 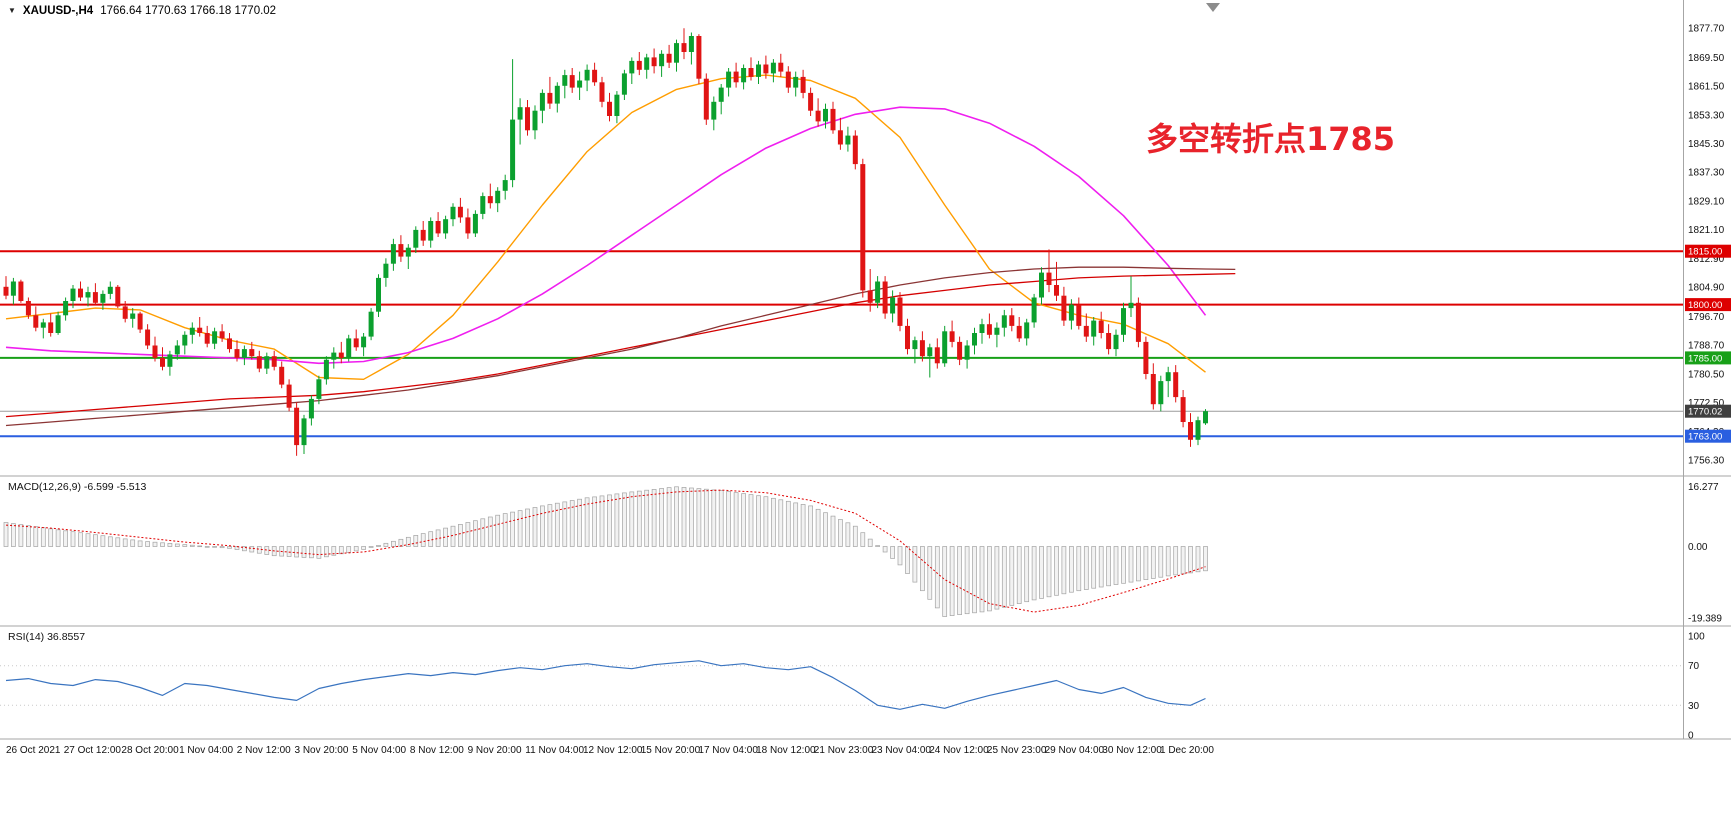 What do you see at coordinates (1705, 618) in the screenshot?
I see `svg-text: -19.389` at bounding box center [1705, 618].